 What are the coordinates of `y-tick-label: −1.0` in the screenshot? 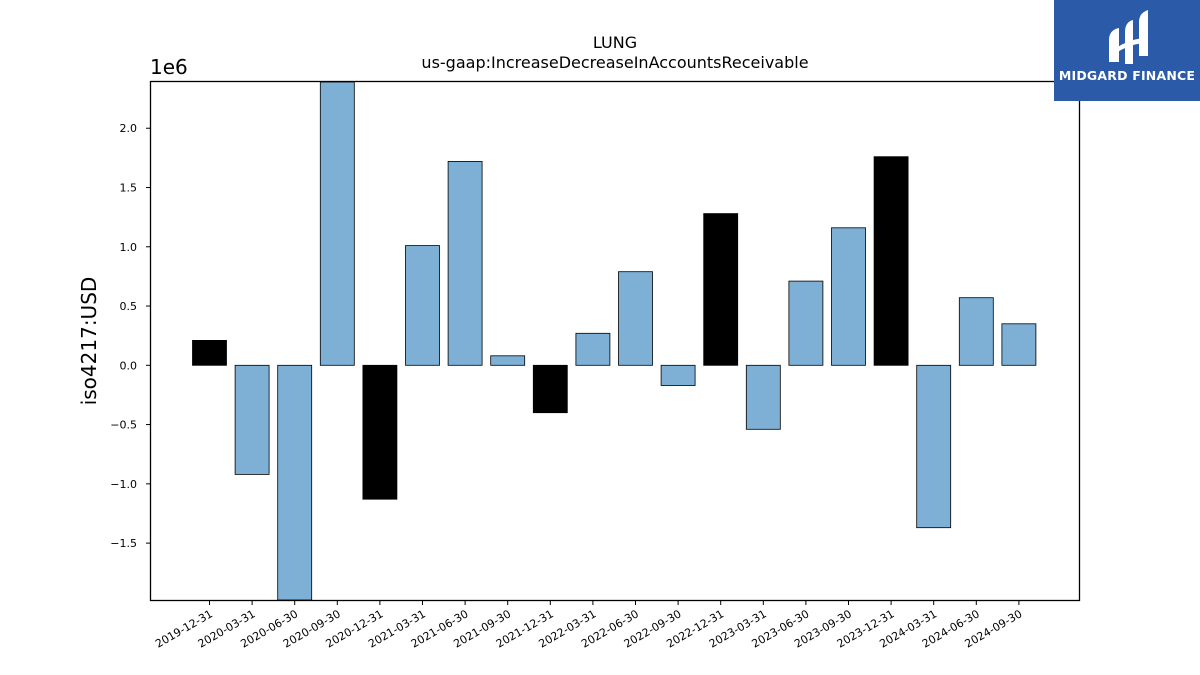 It's located at (123, 484).